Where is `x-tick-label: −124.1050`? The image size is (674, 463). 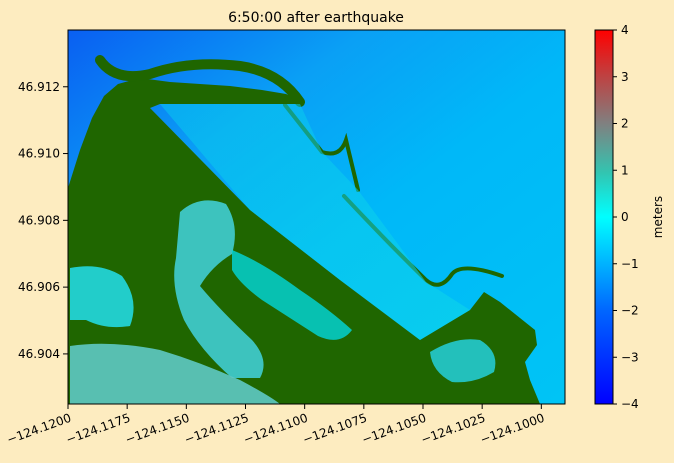
x-tick-label: −124.1050 is located at coordinates (394, 429).